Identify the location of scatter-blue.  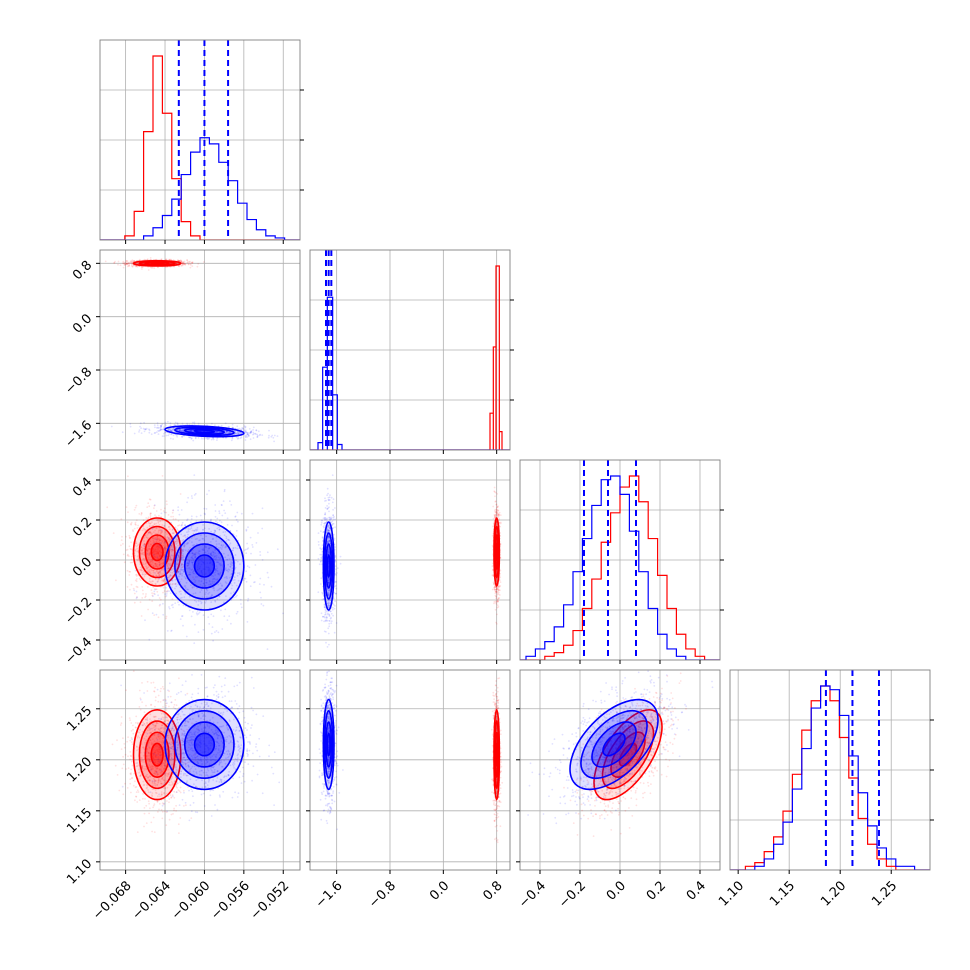
(208, 562).